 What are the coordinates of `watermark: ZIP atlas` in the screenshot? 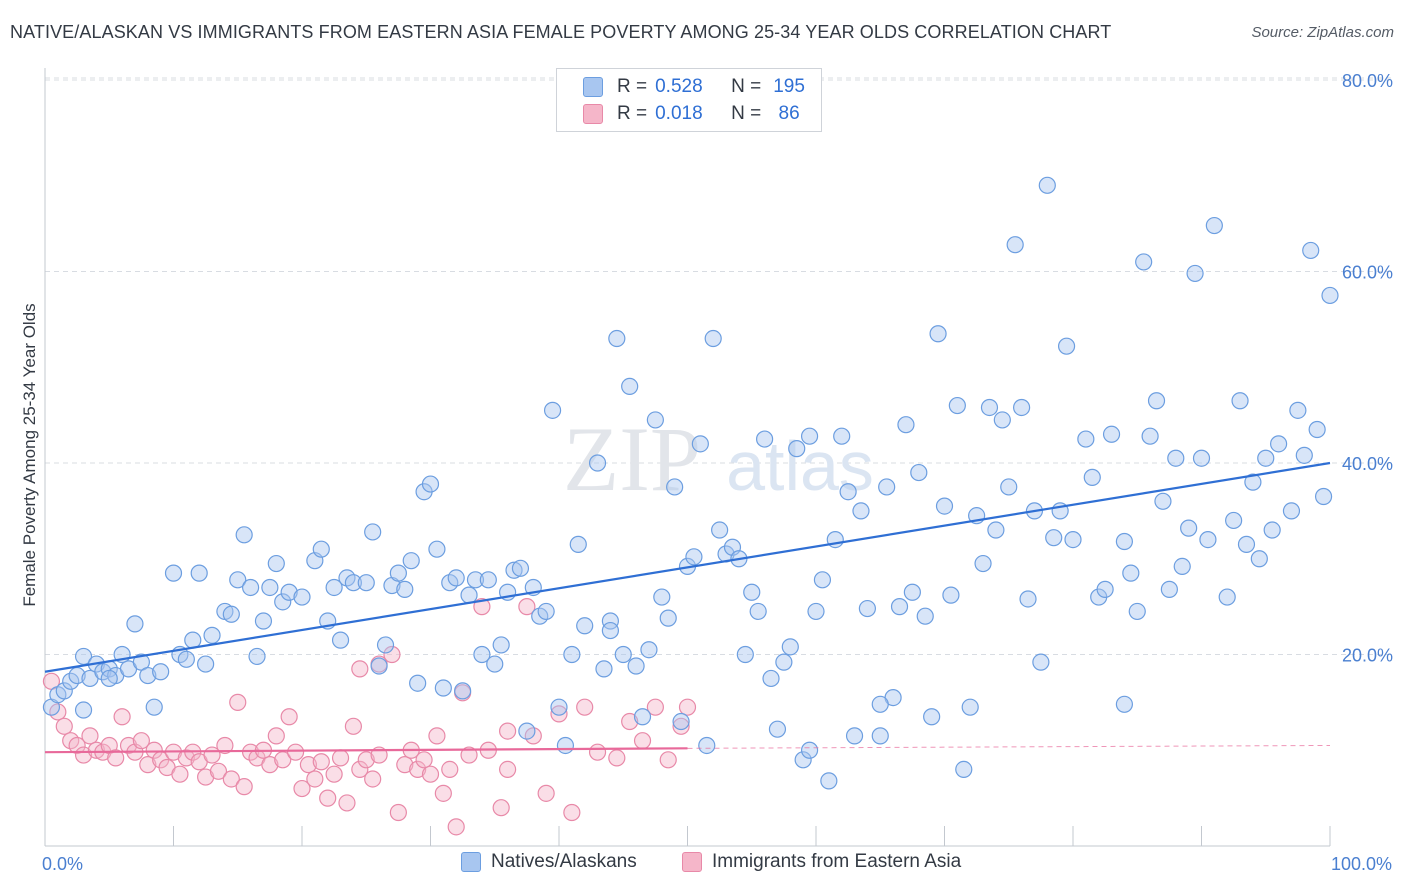 It's located at (718, 459).